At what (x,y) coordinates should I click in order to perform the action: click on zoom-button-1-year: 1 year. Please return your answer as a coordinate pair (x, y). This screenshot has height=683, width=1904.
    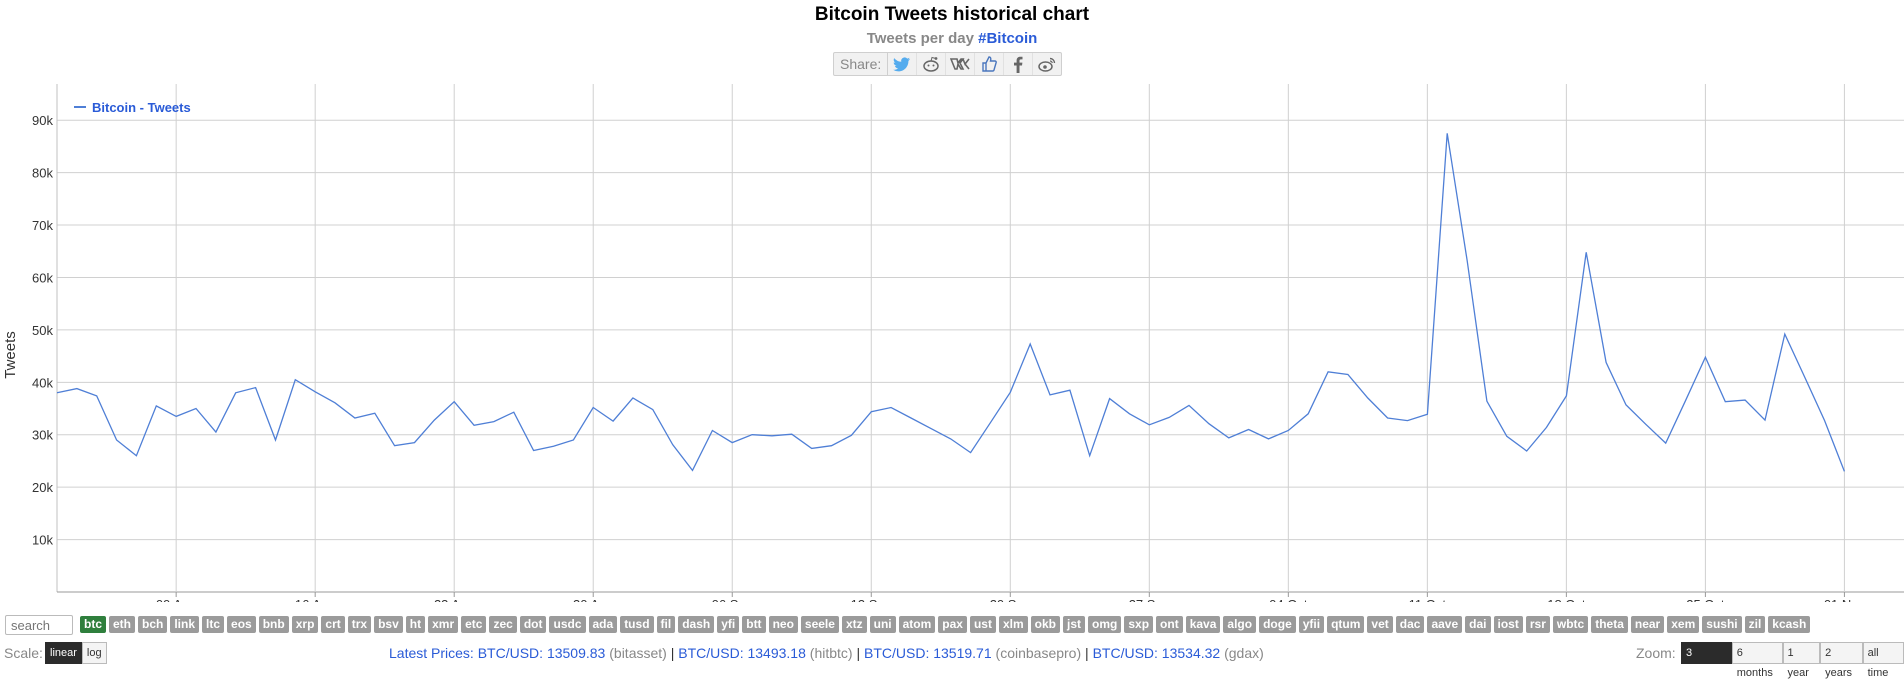
    Looking at the image, I should click on (1801, 660).